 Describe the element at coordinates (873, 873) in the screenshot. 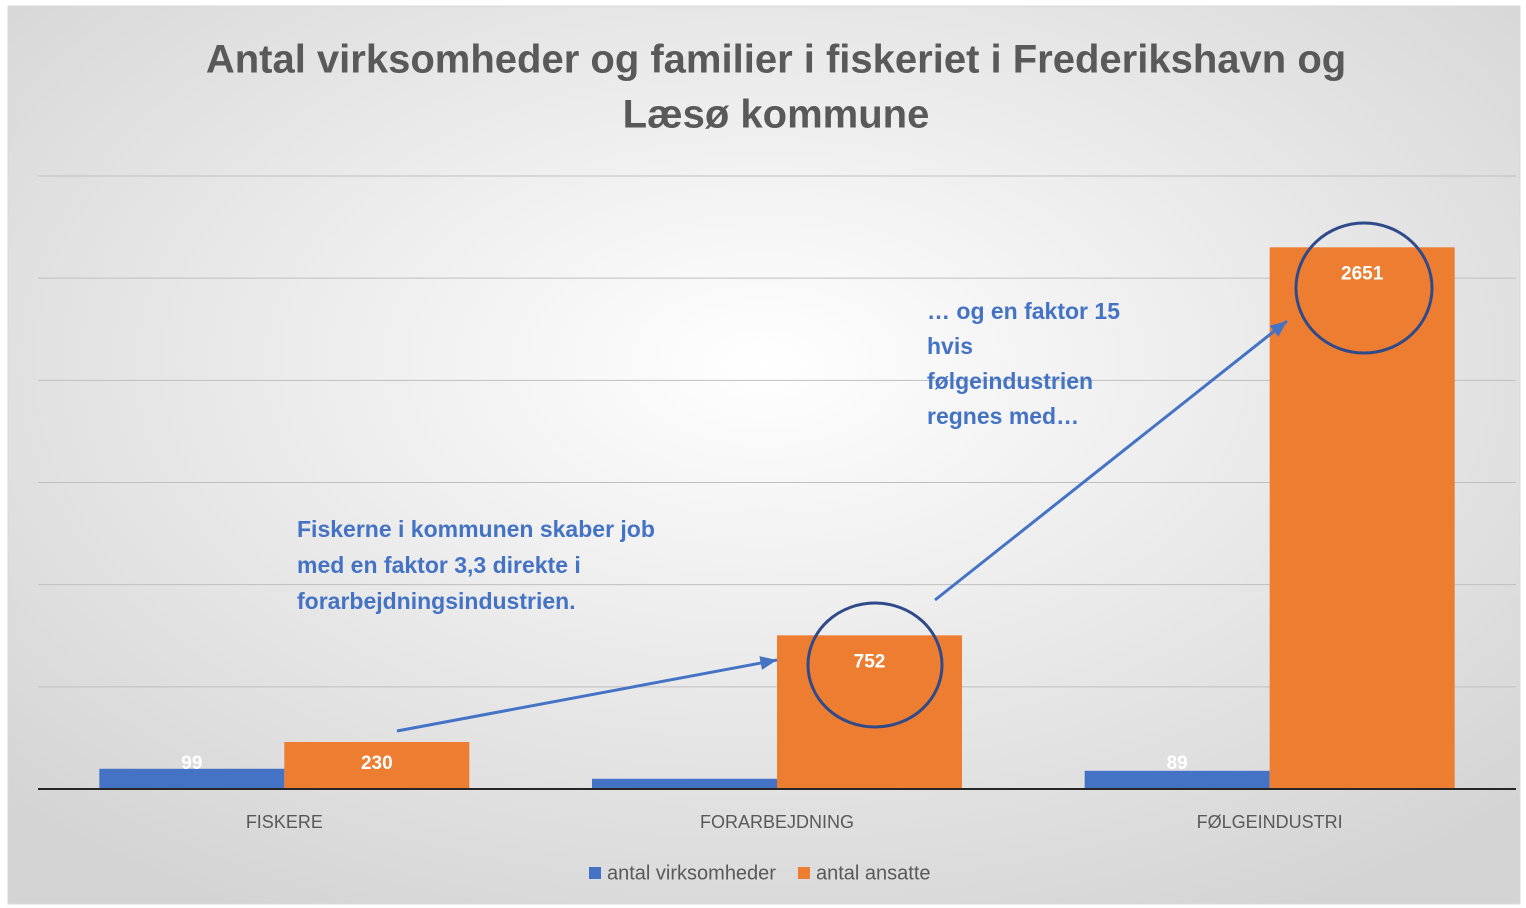

I see `legend-label: antal ansatte` at that location.